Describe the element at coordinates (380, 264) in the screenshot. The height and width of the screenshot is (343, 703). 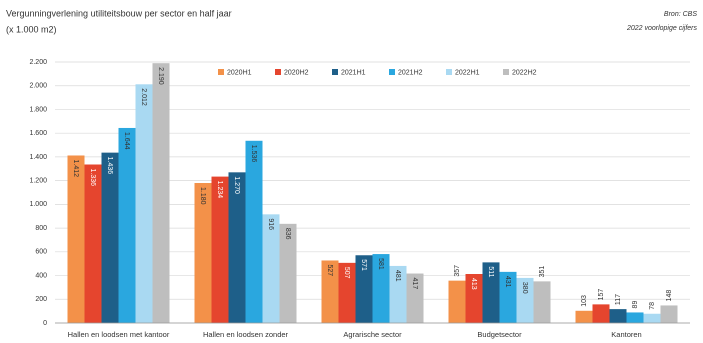
I see `value-label: 581` at that location.